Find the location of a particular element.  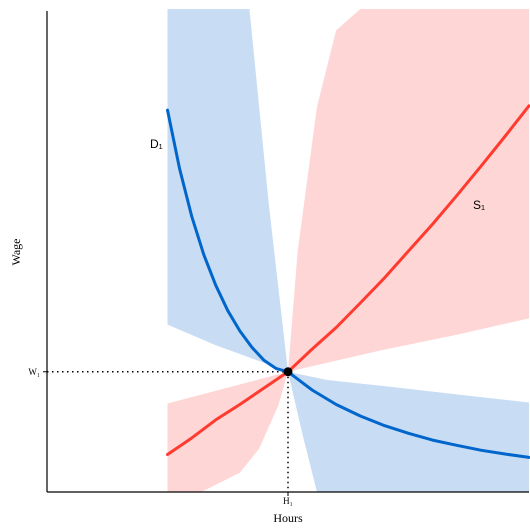

y-axis-label: Wage is located at coordinates (16, 251).